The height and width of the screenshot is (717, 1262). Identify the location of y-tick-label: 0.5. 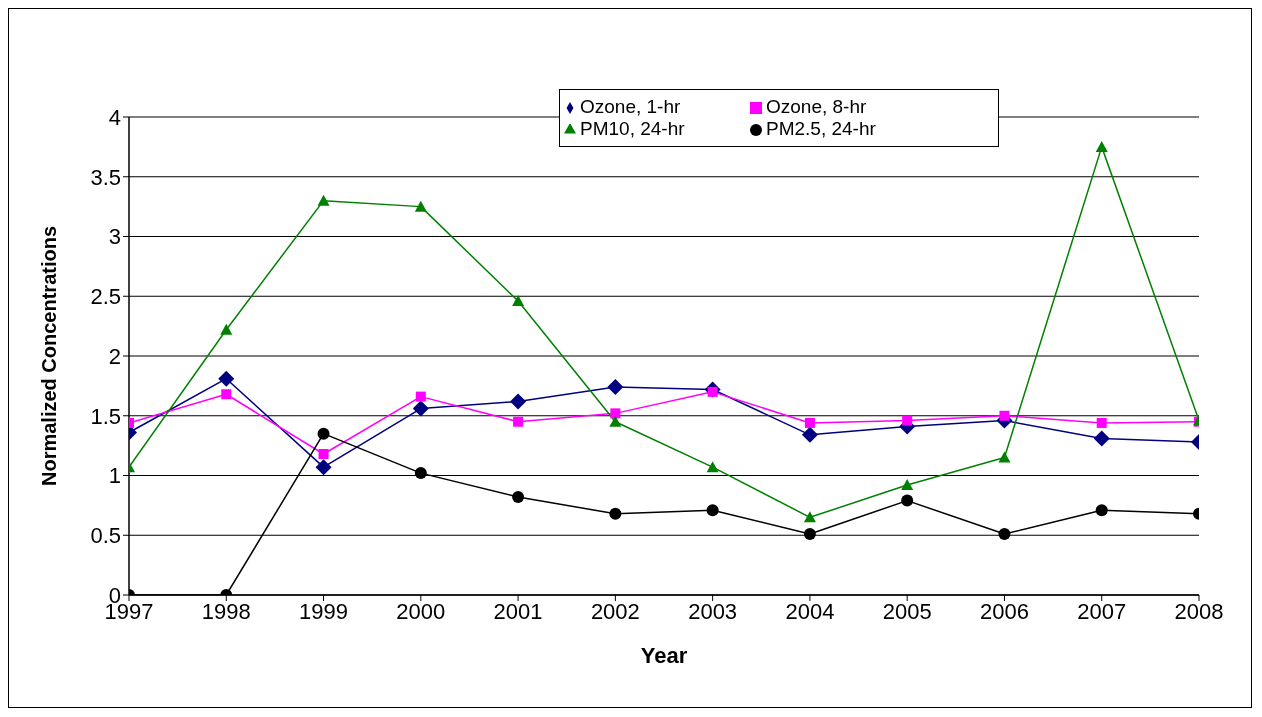
(105, 536).